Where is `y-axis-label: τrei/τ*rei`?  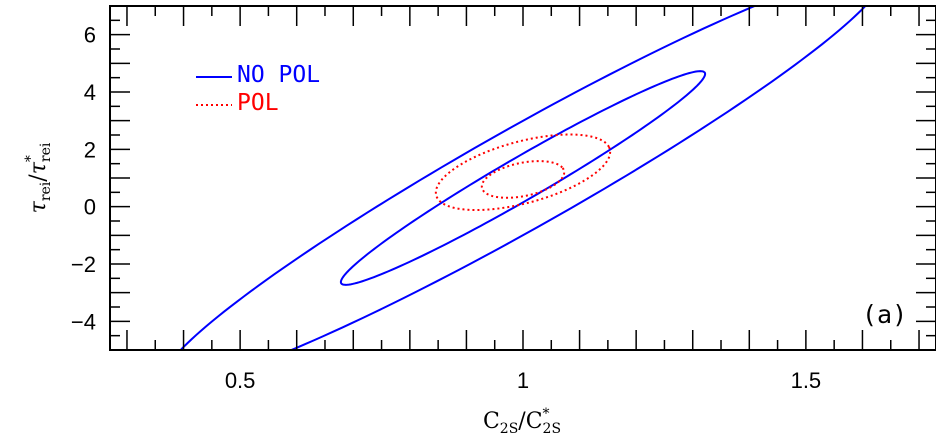
y-axis-label: τrei/τ*rei is located at coordinates (38, 177).